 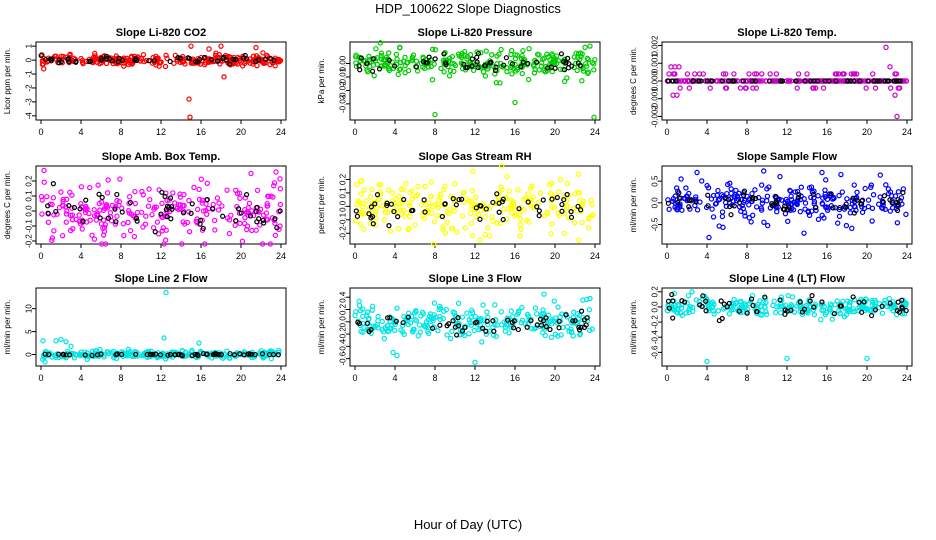 What do you see at coordinates (474, 205) in the screenshot?
I see `main-series` at bounding box center [474, 205].